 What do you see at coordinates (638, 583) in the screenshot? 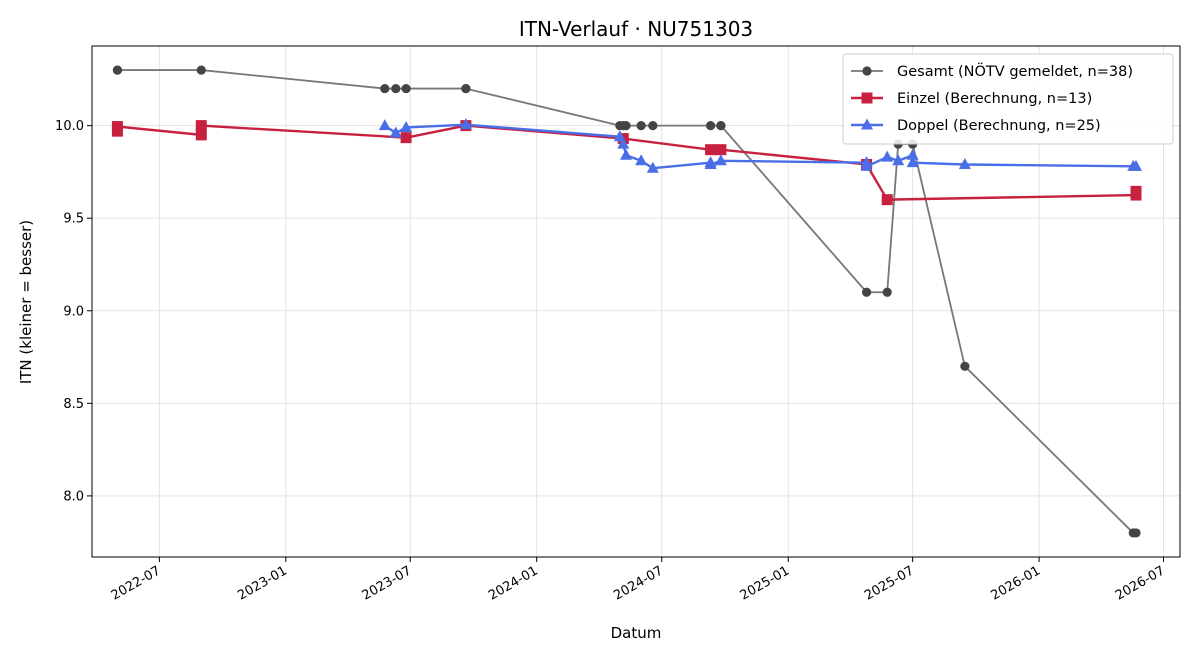
I see `x-tick-label: 2024-07` at bounding box center [638, 583].